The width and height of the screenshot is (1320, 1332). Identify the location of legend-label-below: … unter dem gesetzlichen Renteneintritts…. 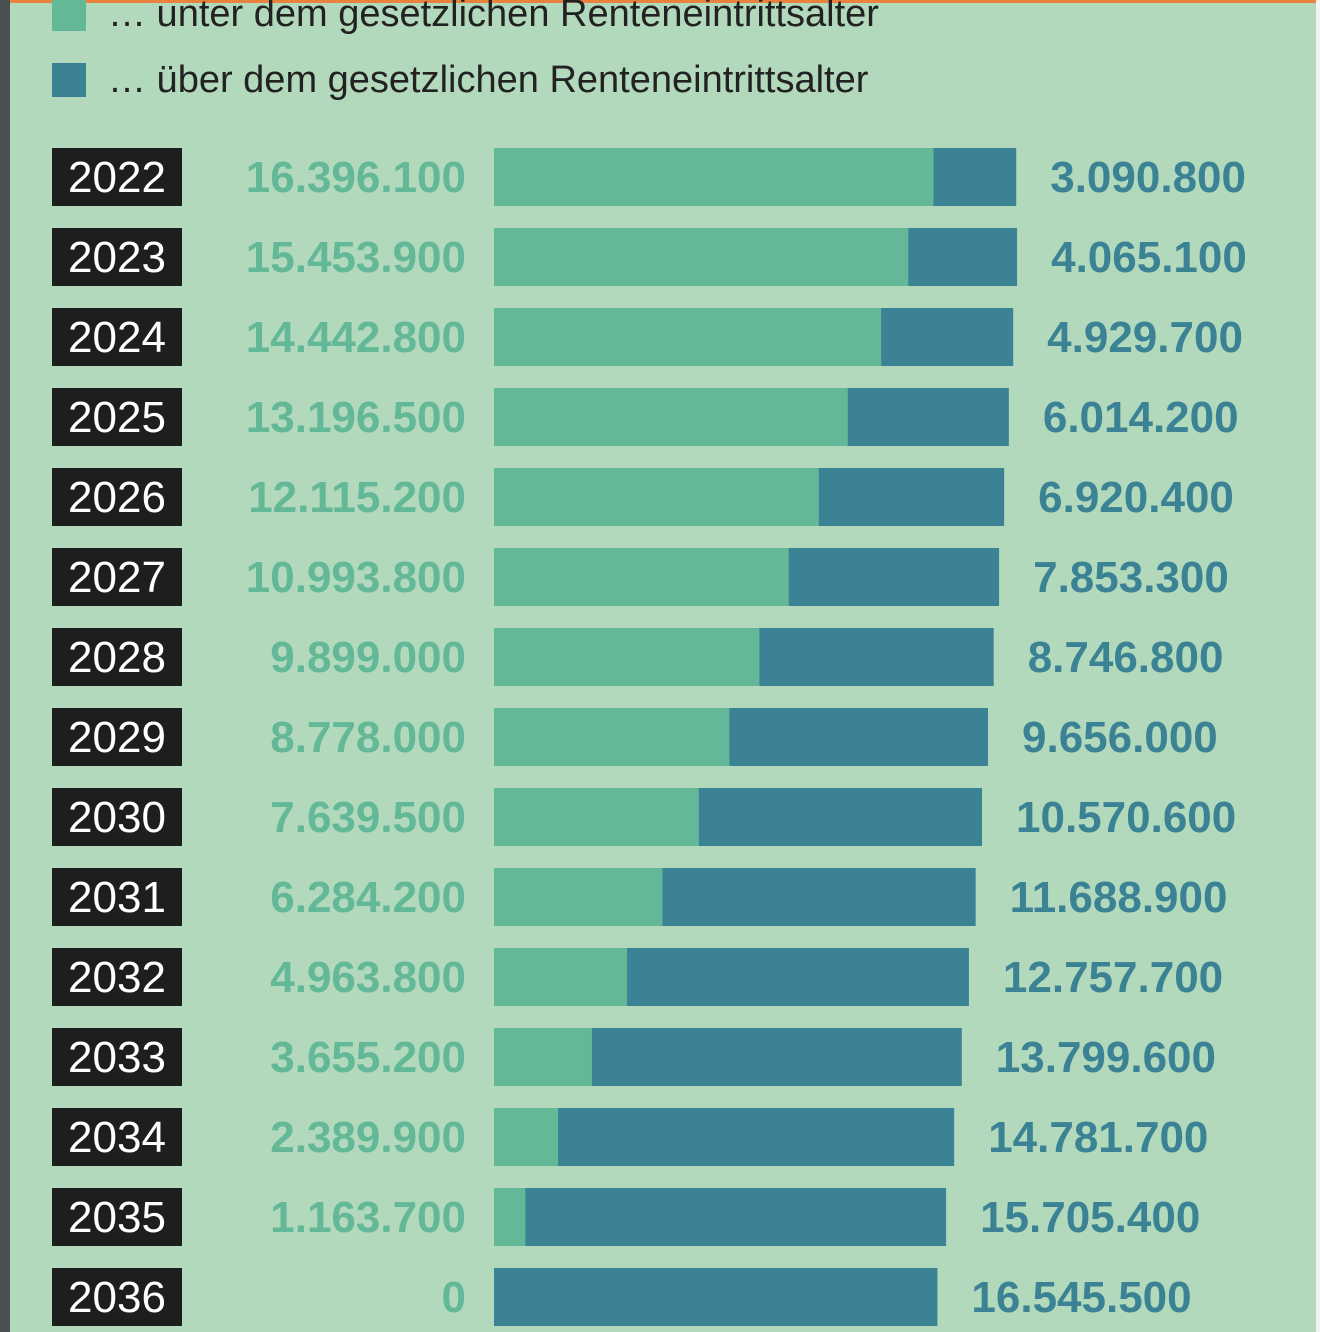
(493, 17).